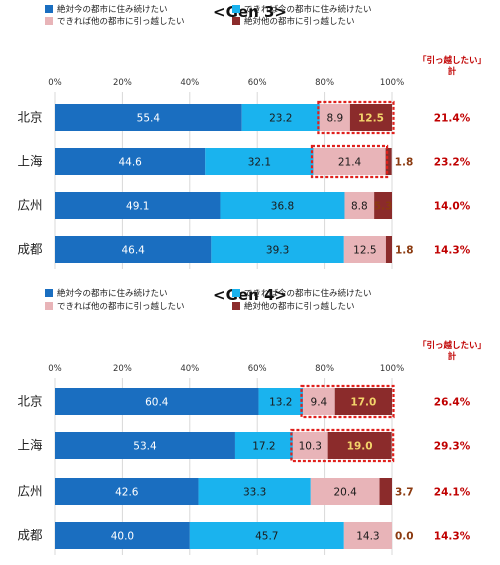 Image resolution: width=500 pixels, height=565 pixels. Describe the element at coordinates (55, 369) in the screenshot. I see `tick-label-g4-0: 0%` at that location.